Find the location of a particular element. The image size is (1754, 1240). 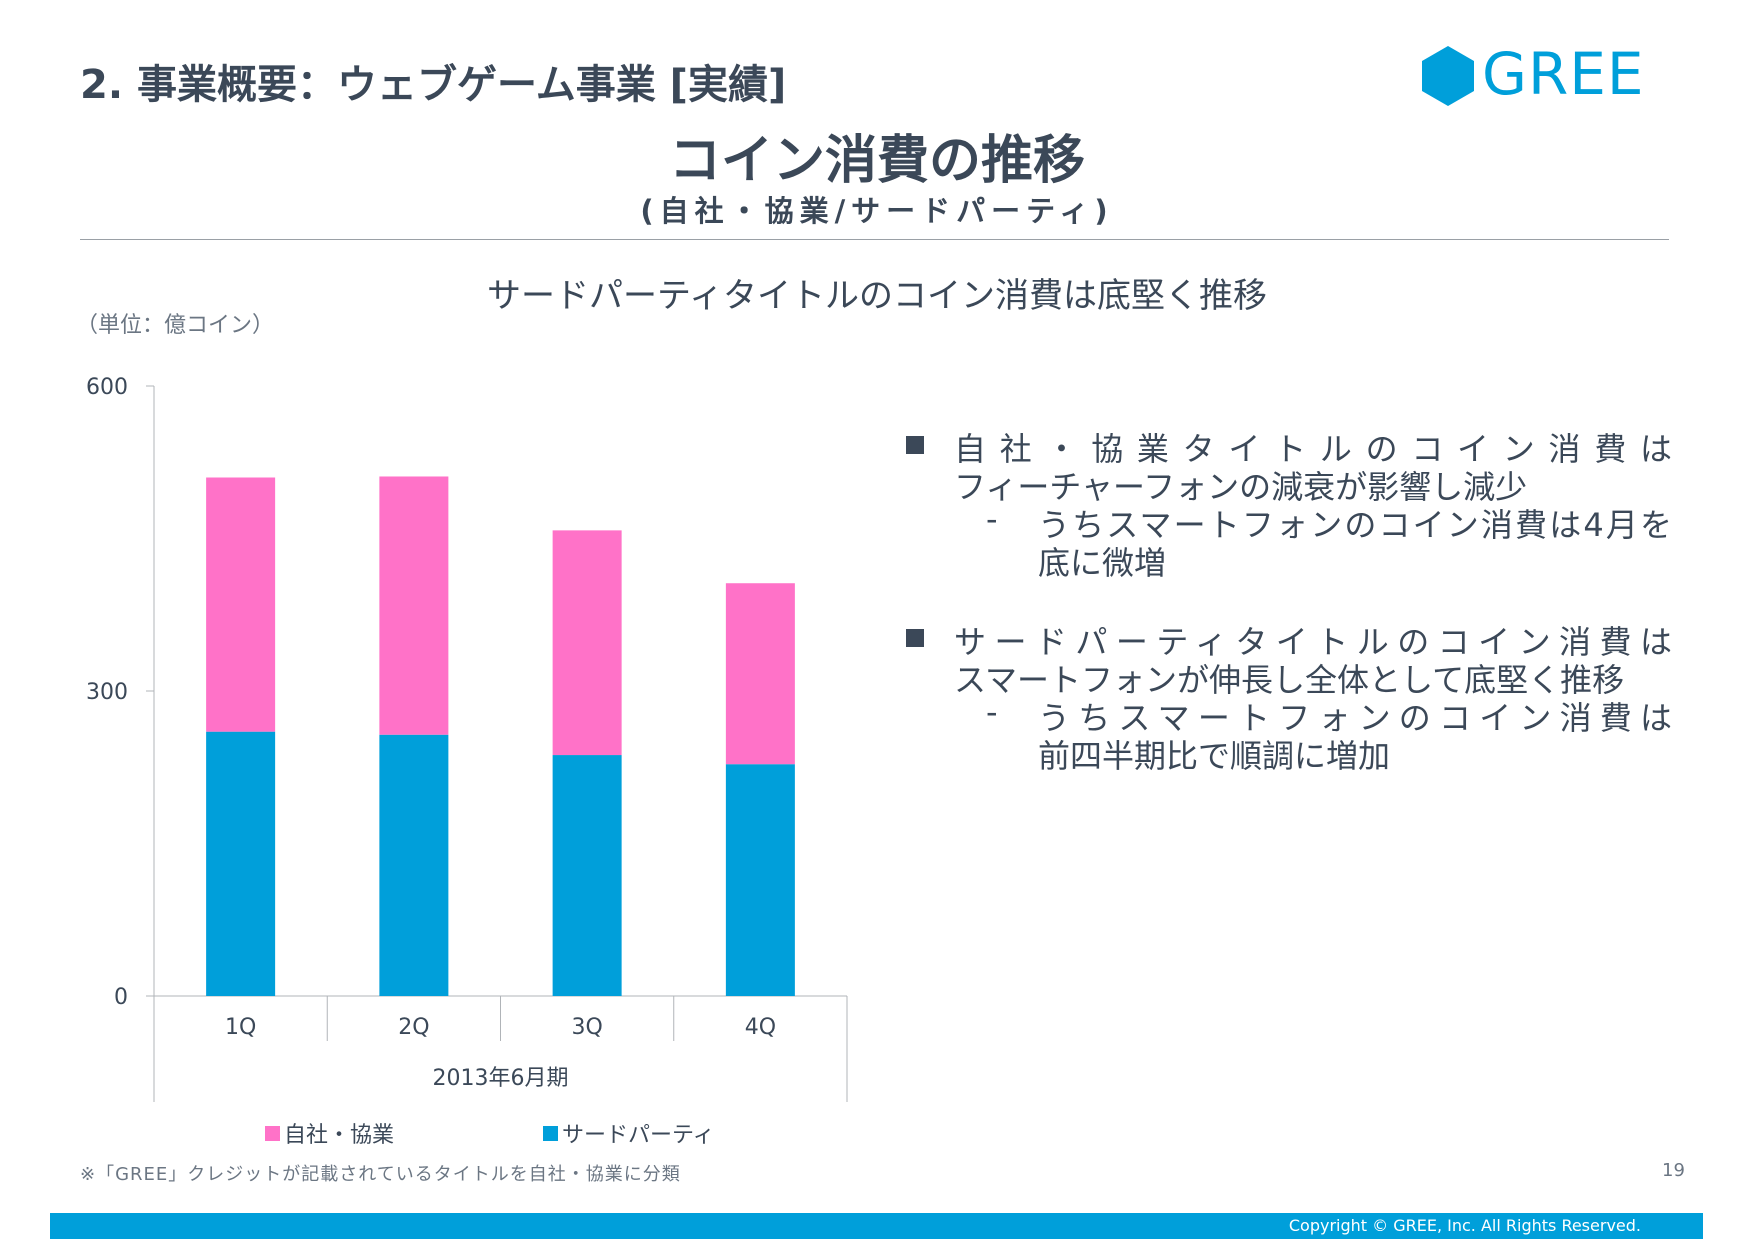

x-tick-label: 1Q is located at coordinates (240, 1027).